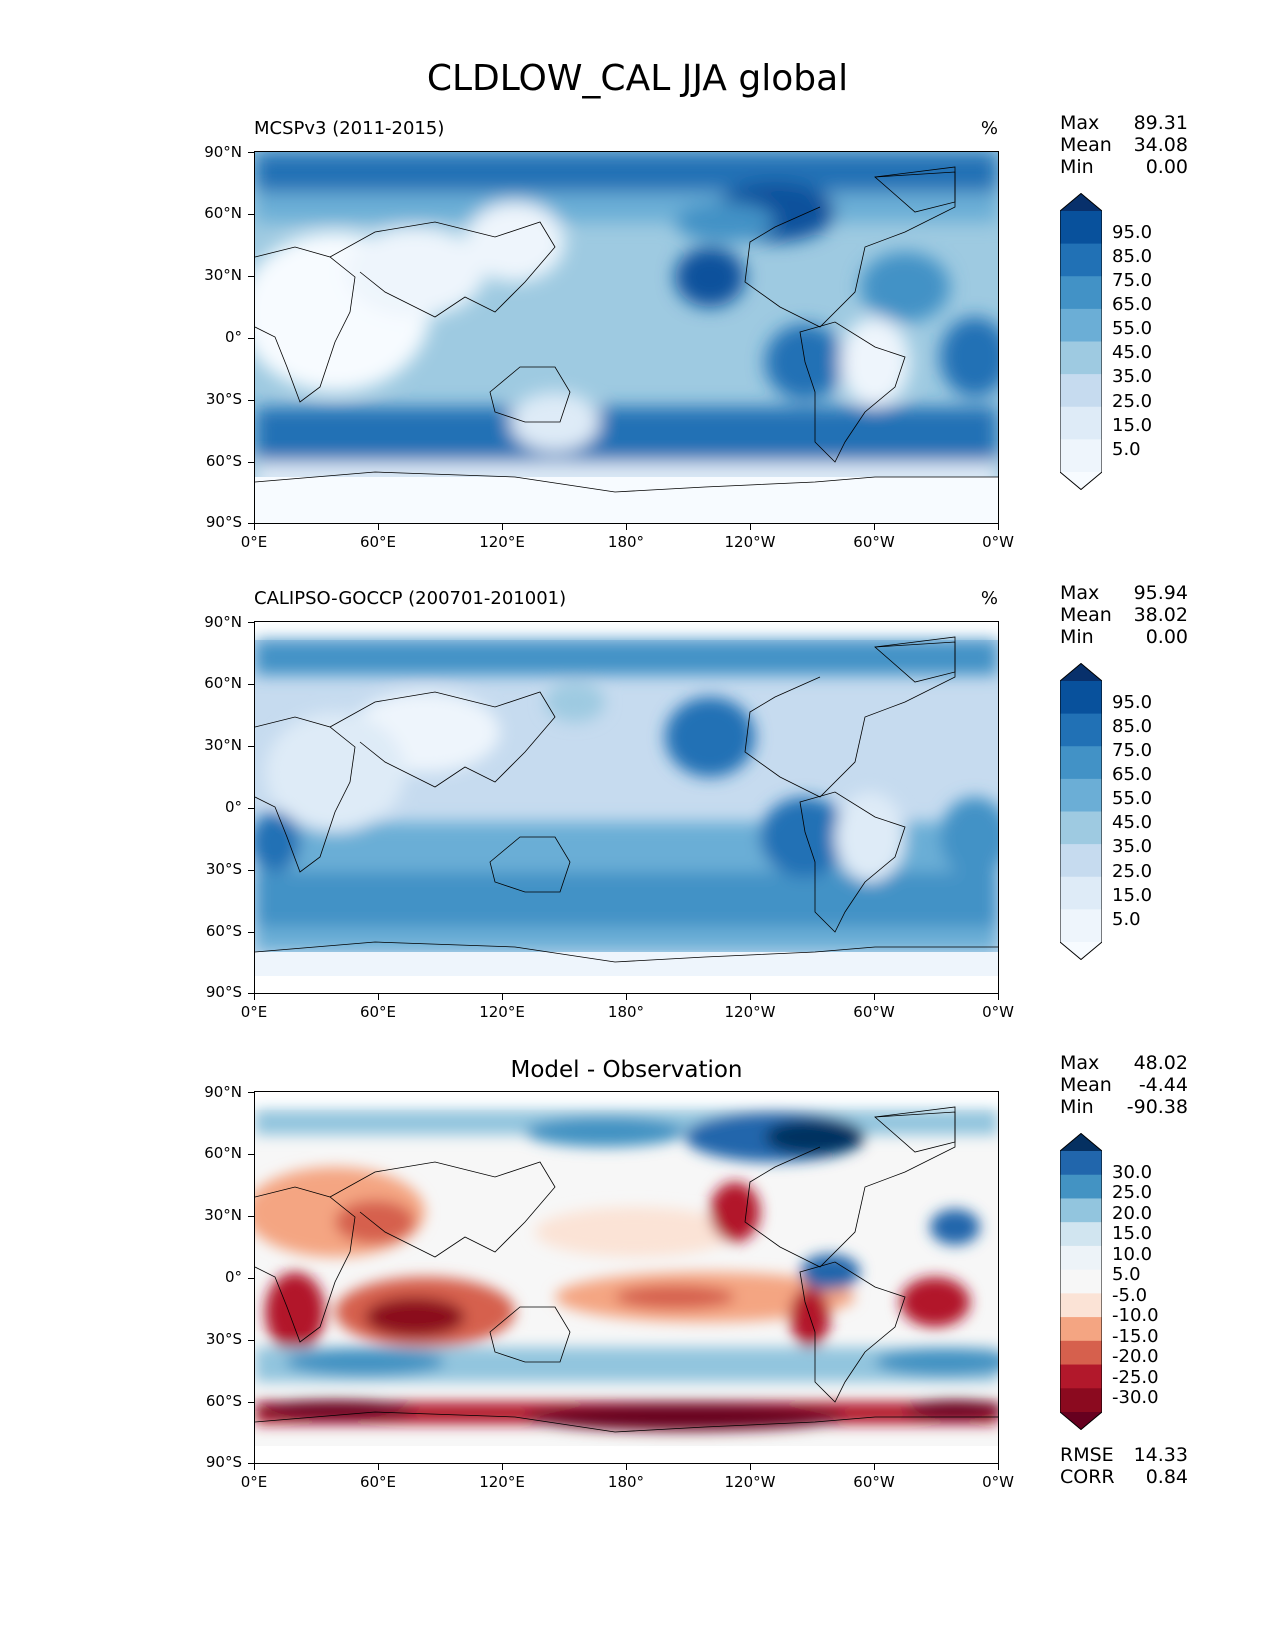 The height and width of the screenshot is (1650, 1275). I want to click on colorbar-label: 65.0, so click(1132, 774).